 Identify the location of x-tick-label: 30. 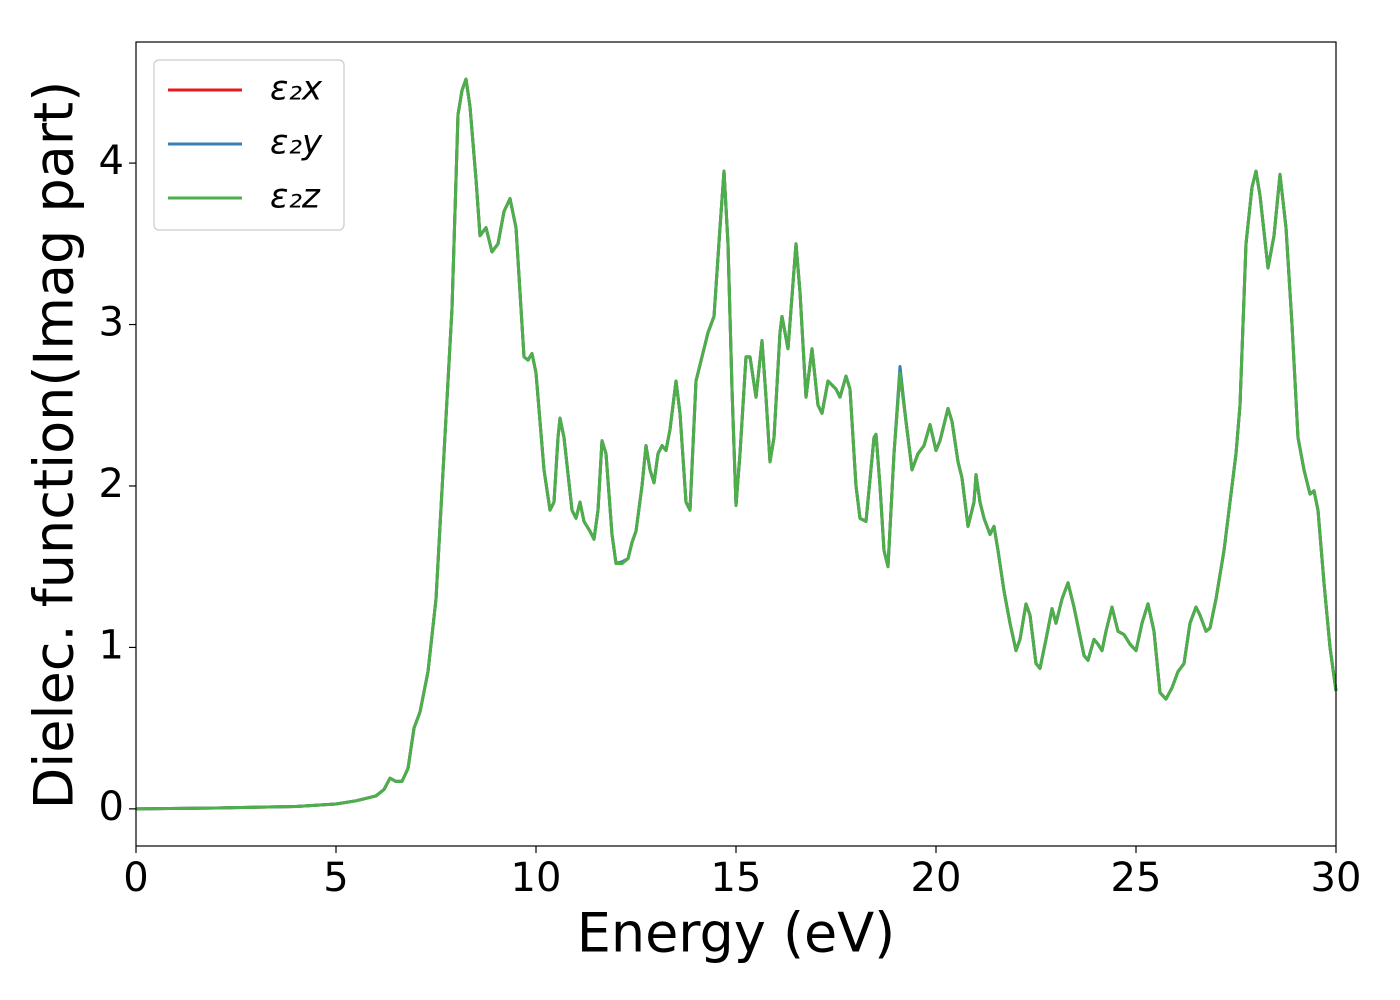
(1336, 878).